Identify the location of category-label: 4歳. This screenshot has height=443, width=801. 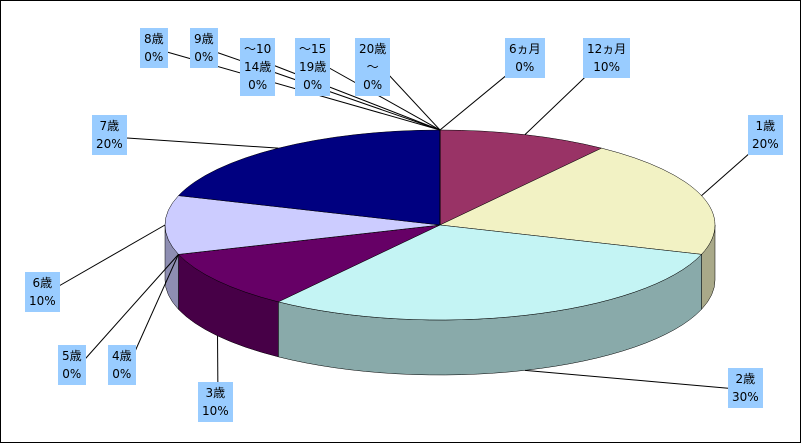
(122, 356).